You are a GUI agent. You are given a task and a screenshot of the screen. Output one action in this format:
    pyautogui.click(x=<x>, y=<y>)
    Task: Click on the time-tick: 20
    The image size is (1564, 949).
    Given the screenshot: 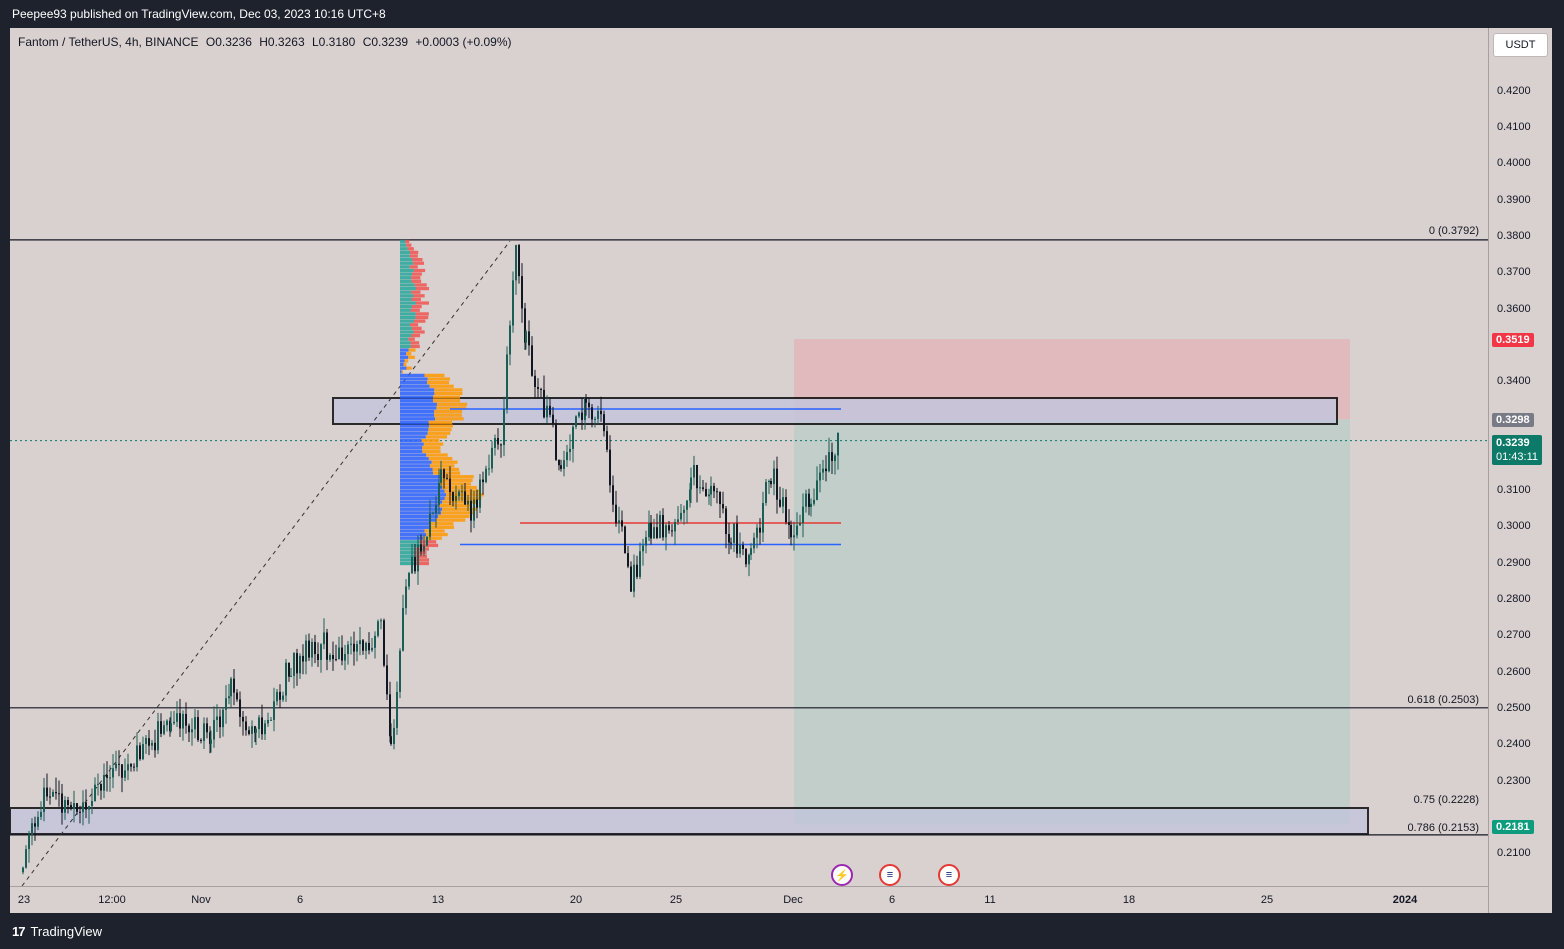 What is the action you would take?
    pyautogui.click(x=576, y=900)
    